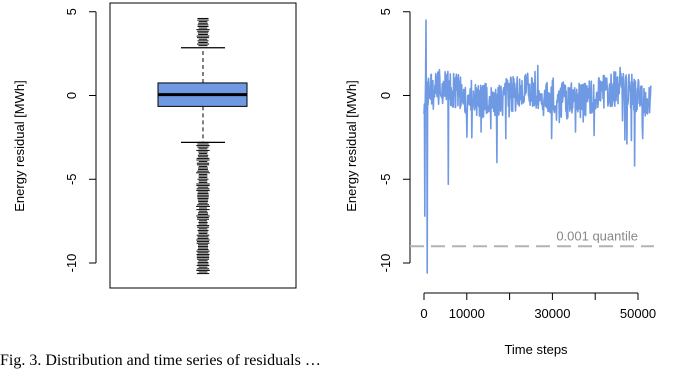 Image resolution: width=678 pixels, height=371 pixels. What do you see at coordinates (71, 263) in the screenshot?
I see `boxplot-y-tick-label: -10` at bounding box center [71, 263].